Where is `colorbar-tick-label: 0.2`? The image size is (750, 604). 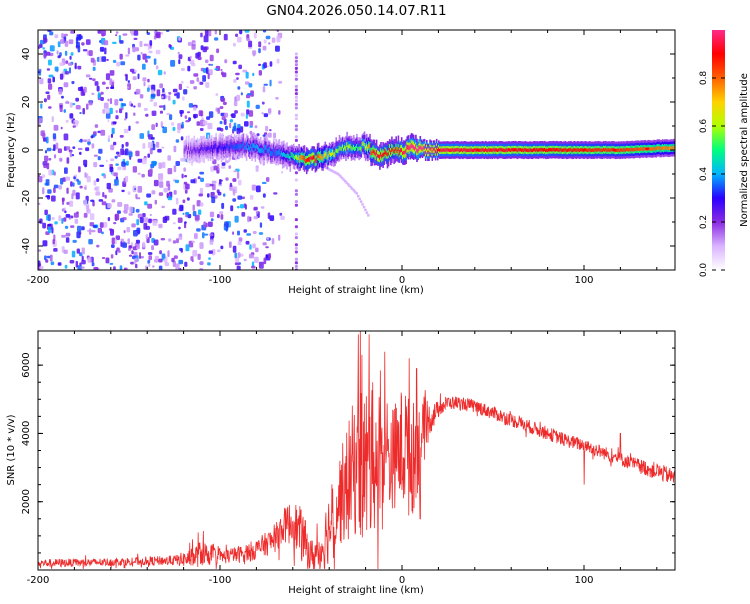
colorbar-tick-label: 0.2 is located at coordinates (704, 222).